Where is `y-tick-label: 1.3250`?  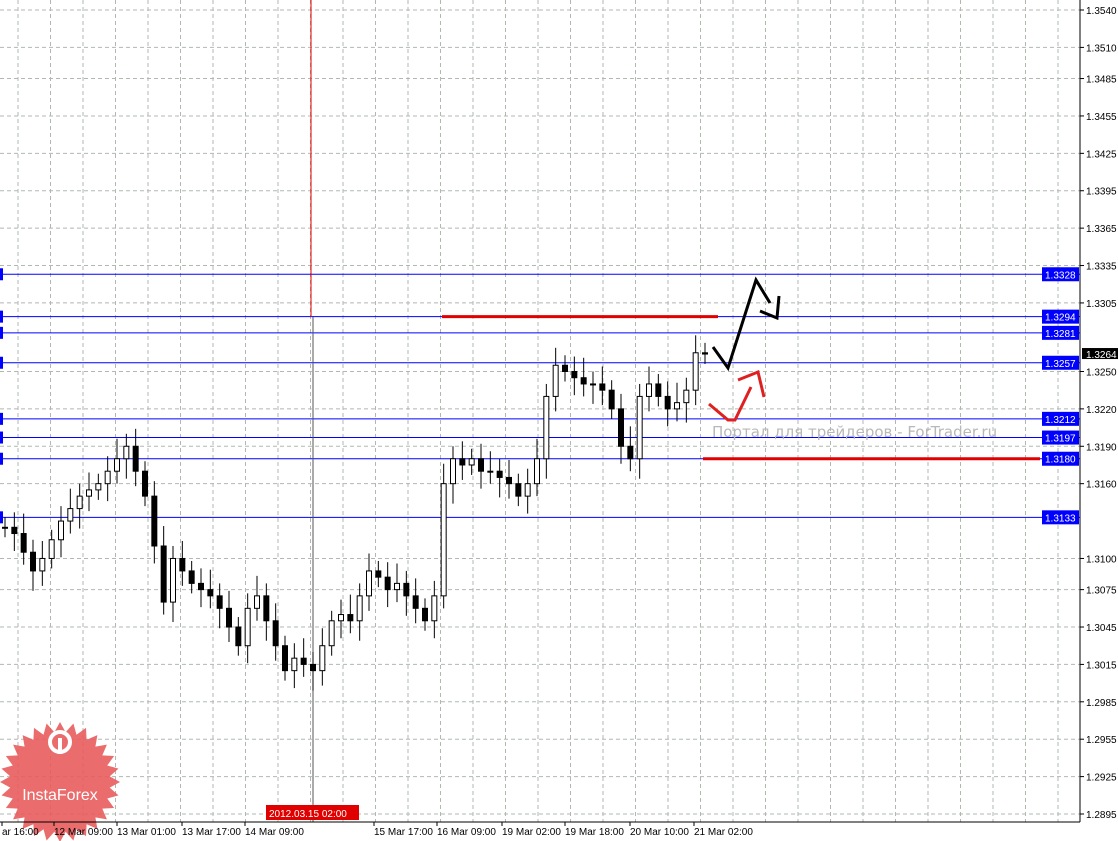 y-tick-label: 1.3250 is located at coordinates (1101, 372).